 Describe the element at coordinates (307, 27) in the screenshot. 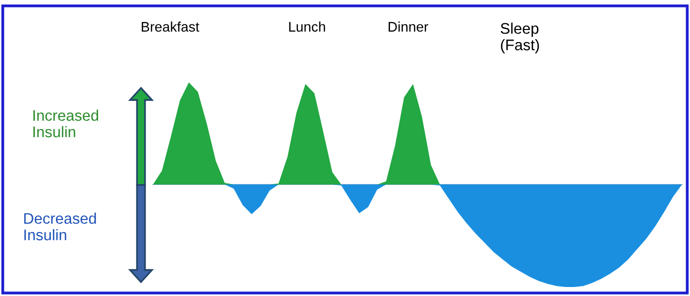

I see `text: Lunch` at that location.